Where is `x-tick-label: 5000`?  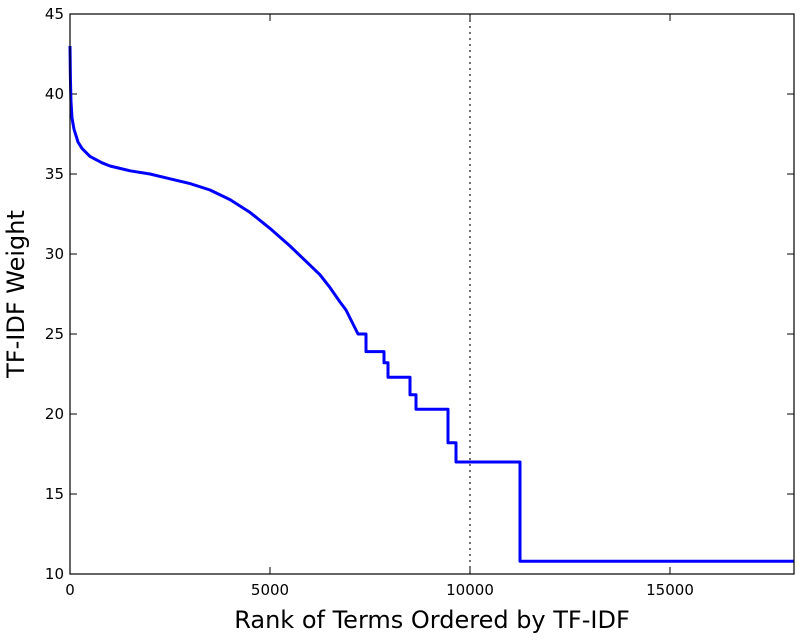 x-tick-label: 5000 is located at coordinates (270, 590).